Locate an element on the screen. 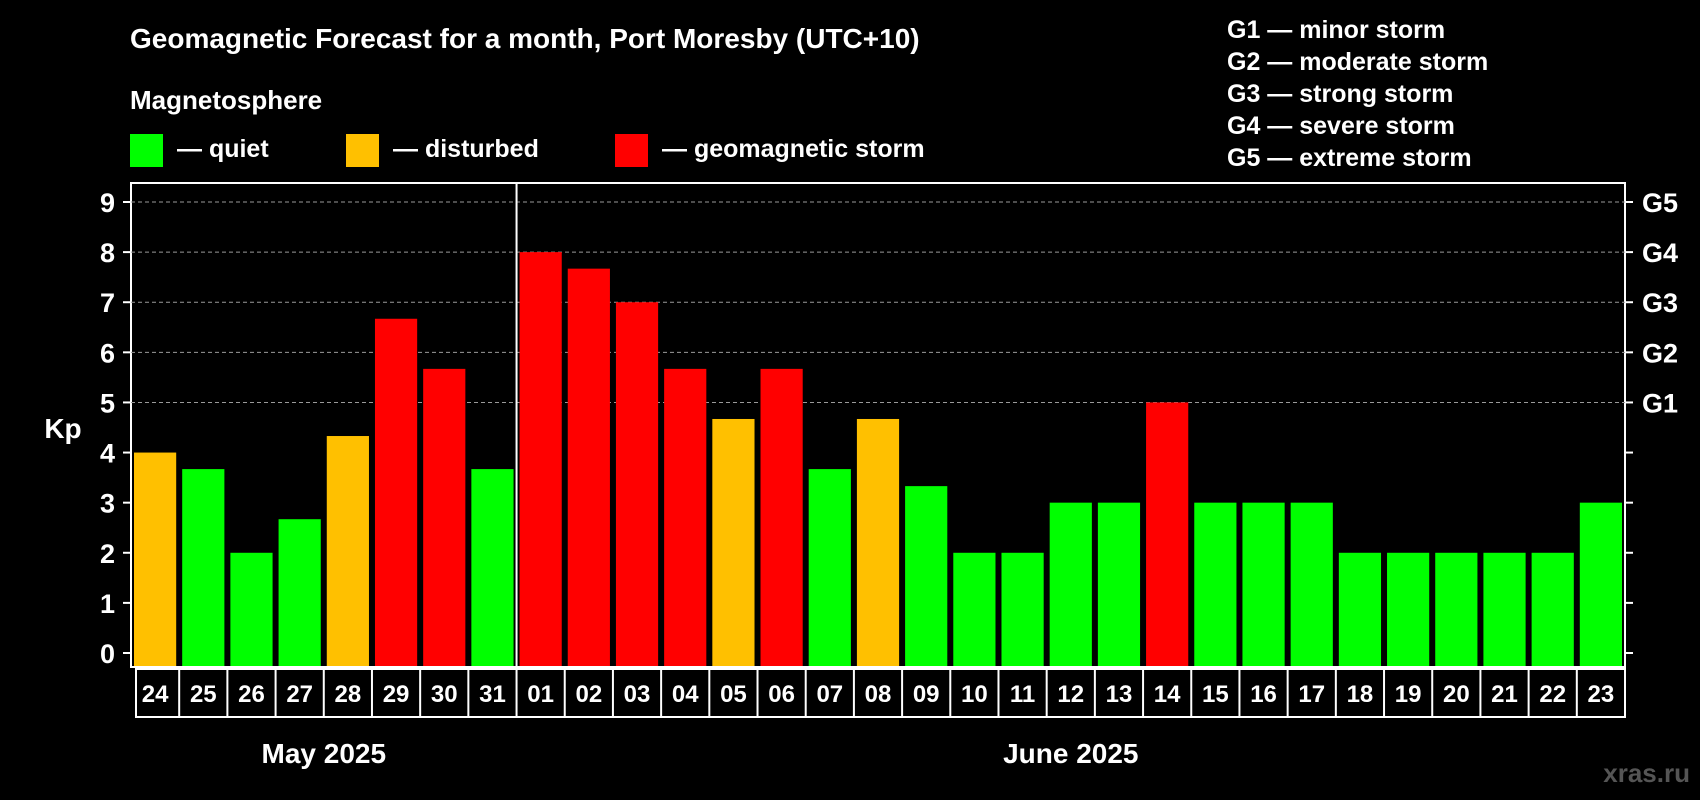  x-tick-label-09: 09 is located at coordinates (926, 694).